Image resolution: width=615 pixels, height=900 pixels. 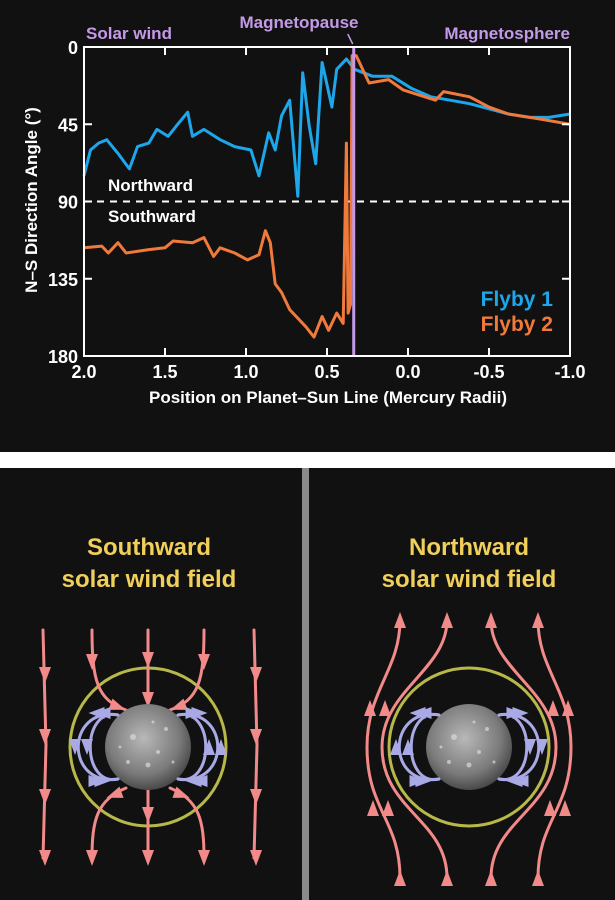 What do you see at coordinates (63, 280) in the screenshot?
I see `y-tick-label: 135` at bounding box center [63, 280].